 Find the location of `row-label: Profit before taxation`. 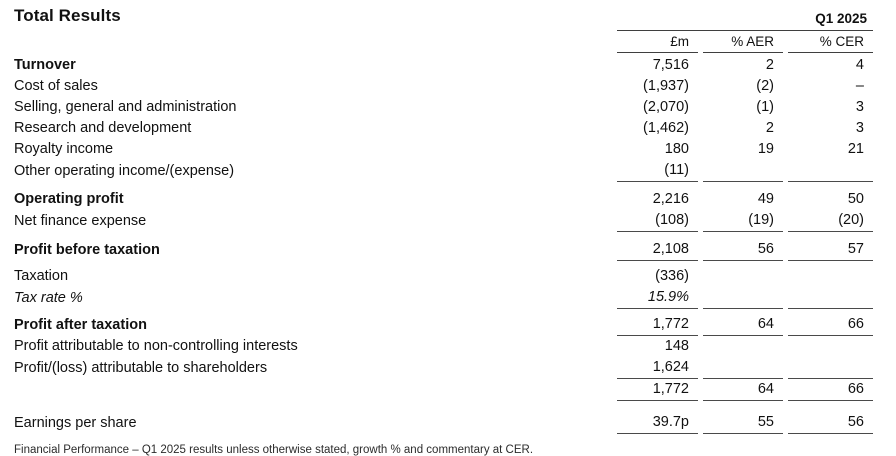

row-label: Profit before taxation is located at coordinates (87, 250).